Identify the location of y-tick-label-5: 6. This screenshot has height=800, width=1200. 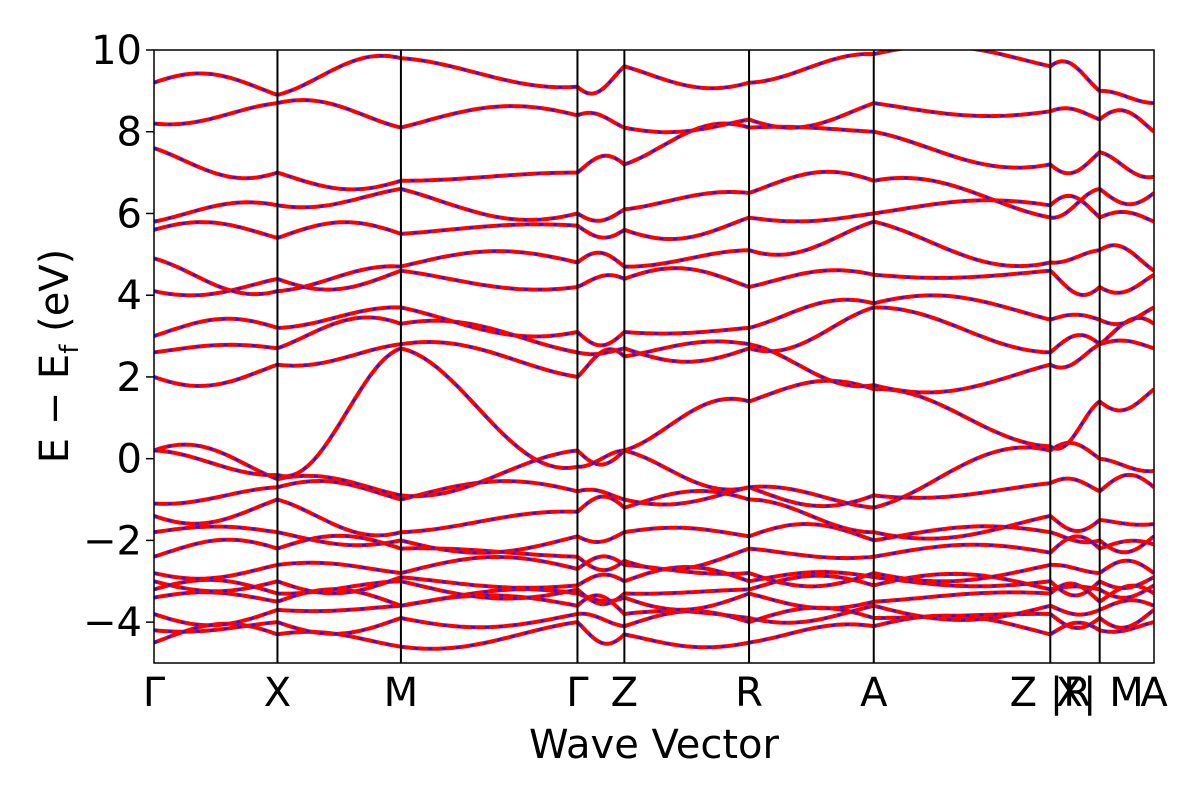
(129, 214).